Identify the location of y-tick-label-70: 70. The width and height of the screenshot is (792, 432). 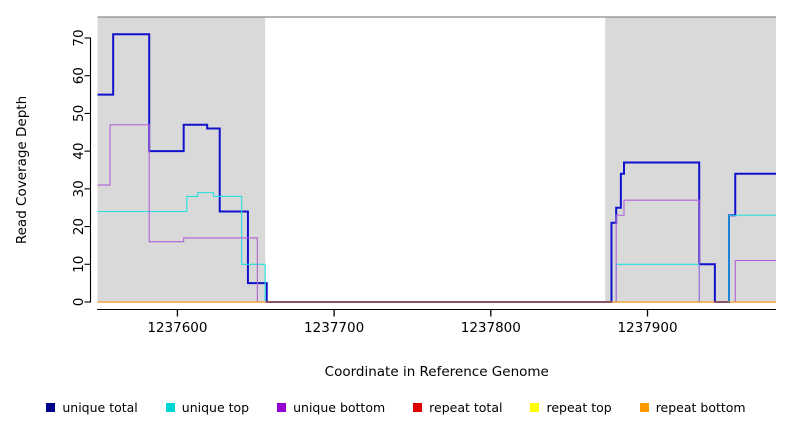
(79, 37).